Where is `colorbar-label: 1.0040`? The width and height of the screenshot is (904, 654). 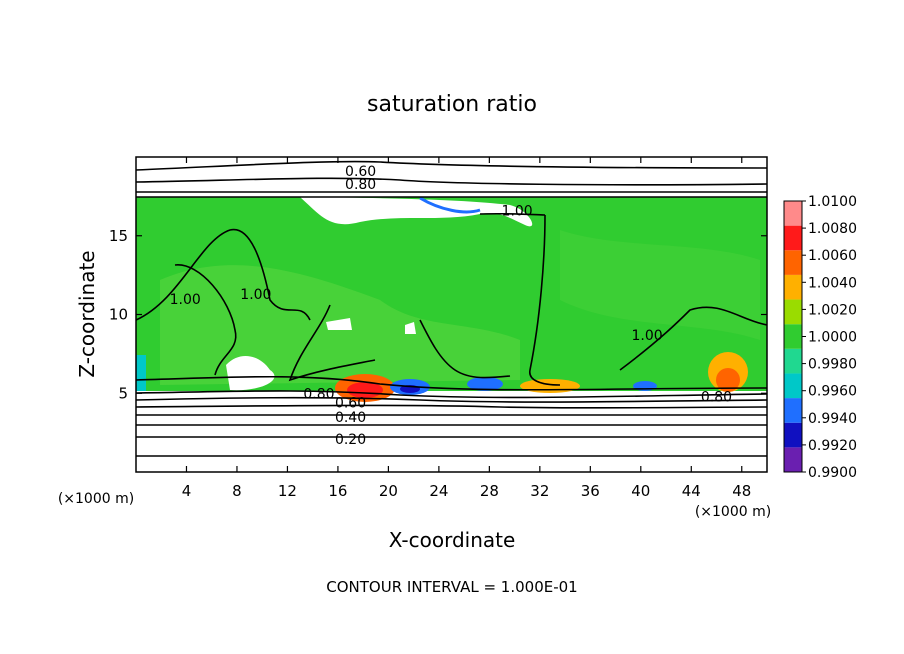
colorbar-label: 1.0040 is located at coordinates (832, 283).